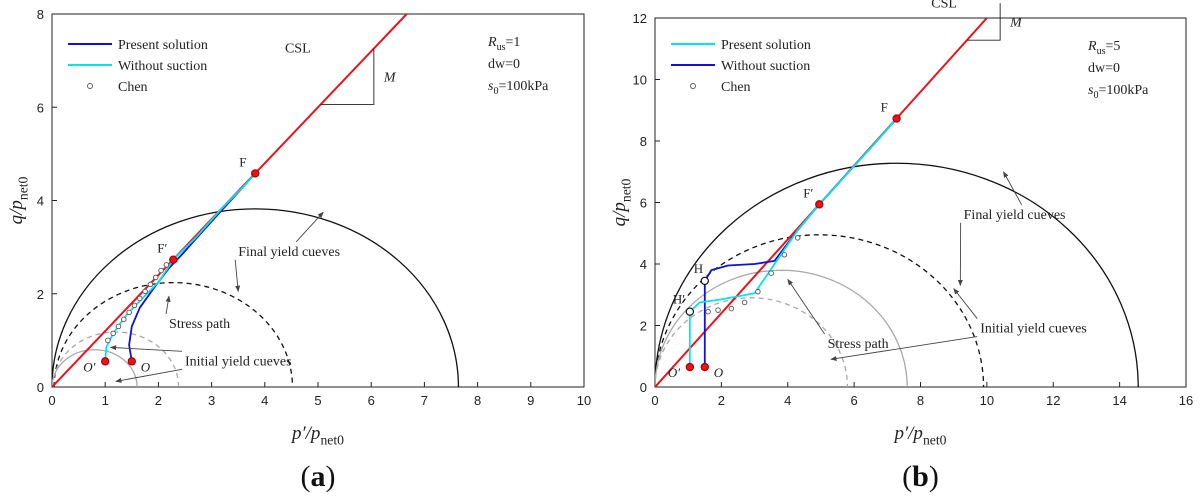 The height and width of the screenshot is (500, 1200). Describe the element at coordinates (211, 400) in the screenshot. I see `x-tick-label: 3` at that location.